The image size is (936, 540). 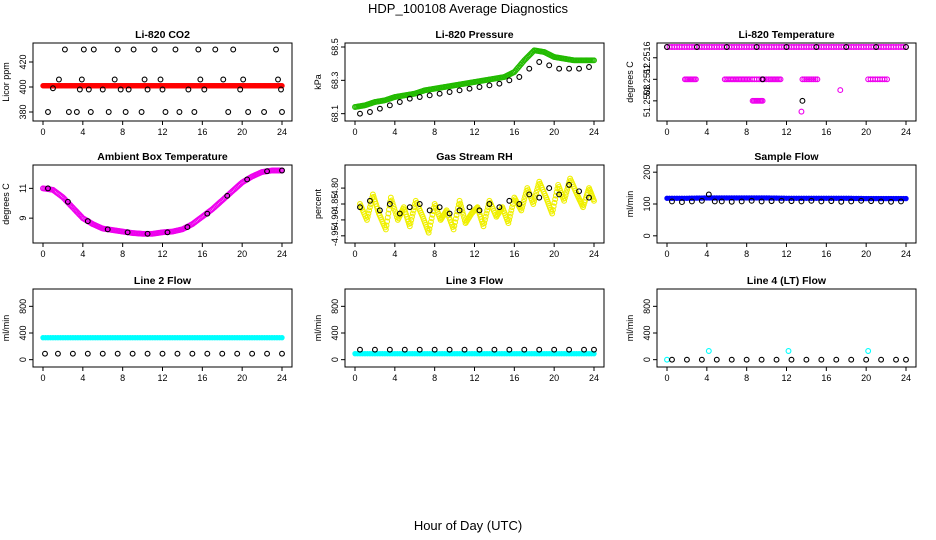 I want to click on y-tick-label: 400, so click(x=647, y=332).